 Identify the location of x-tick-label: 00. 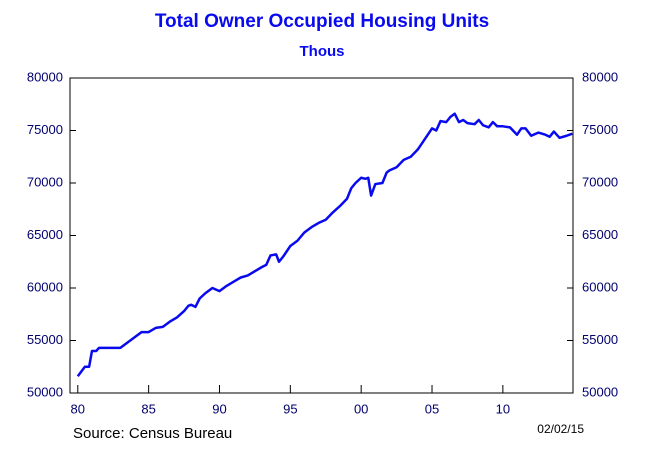
(361, 408).